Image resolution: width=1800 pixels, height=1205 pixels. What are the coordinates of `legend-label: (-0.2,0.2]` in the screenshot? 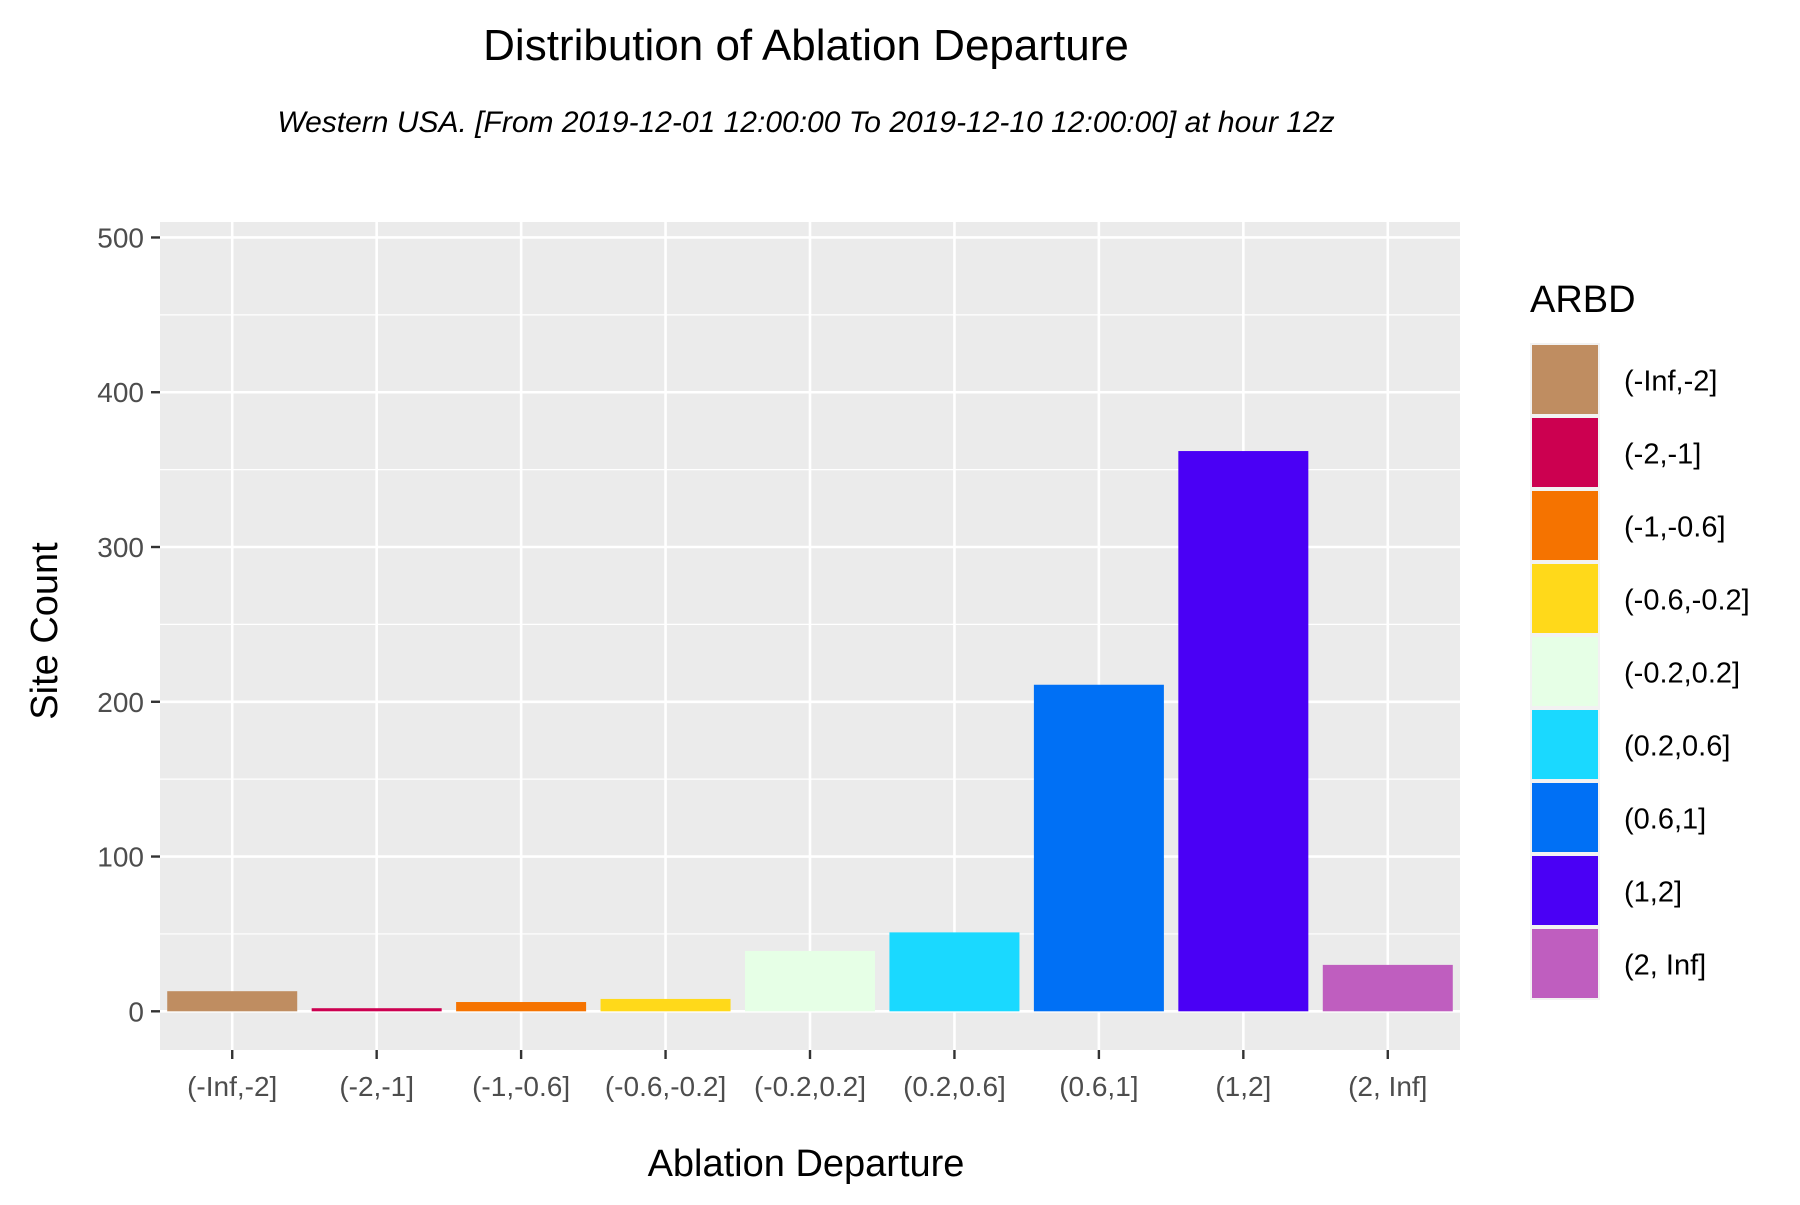 It's located at (1682, 674).